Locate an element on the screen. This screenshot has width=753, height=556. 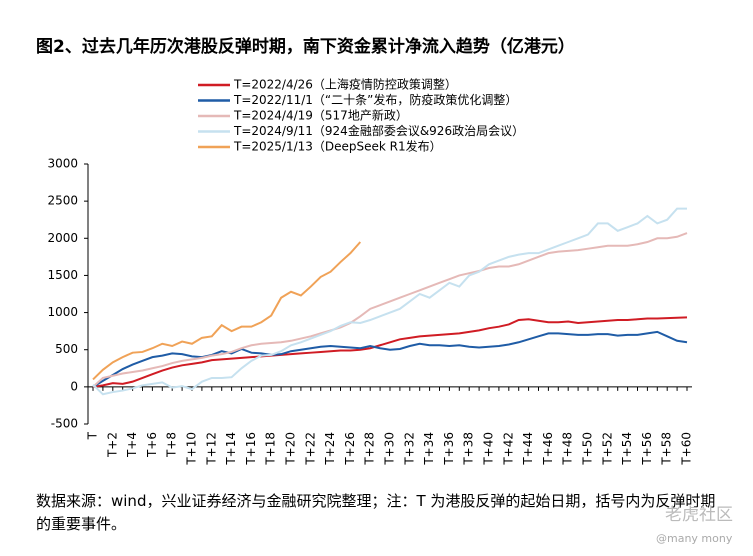
watermark-sub: @many mony is located at coordinates (694, 538).